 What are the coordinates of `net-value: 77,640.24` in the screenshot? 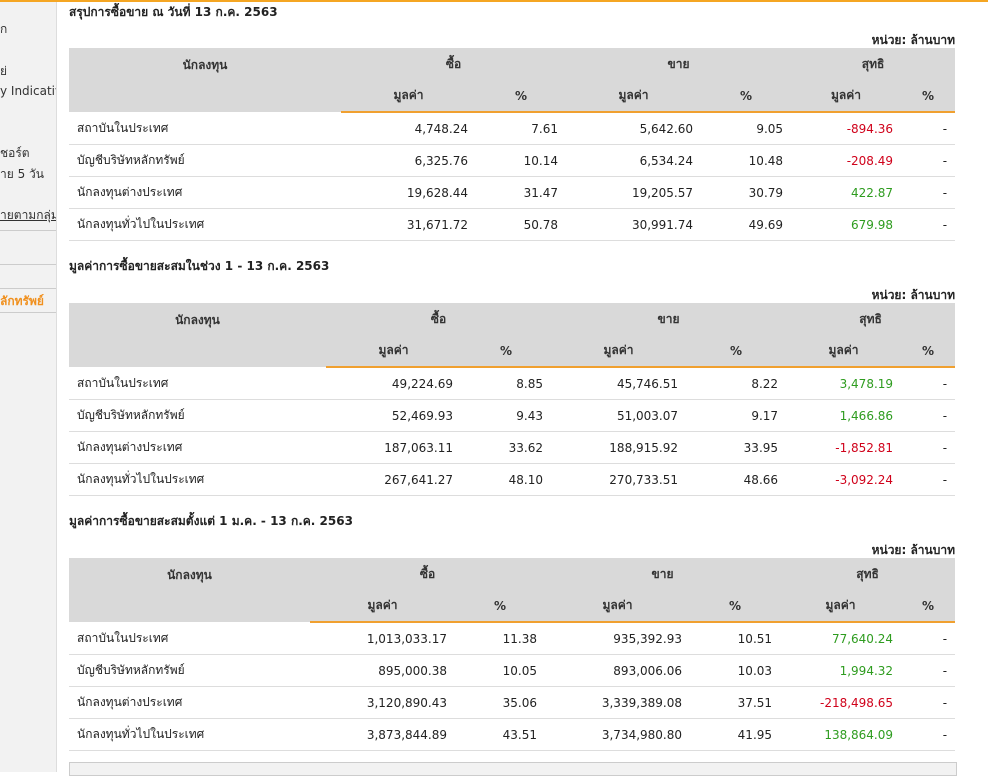 It's located at (841, 638).